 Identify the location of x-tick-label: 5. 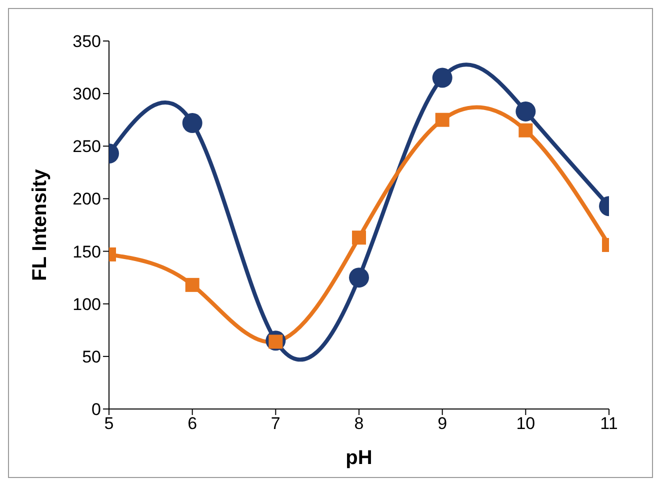
(109, 424).